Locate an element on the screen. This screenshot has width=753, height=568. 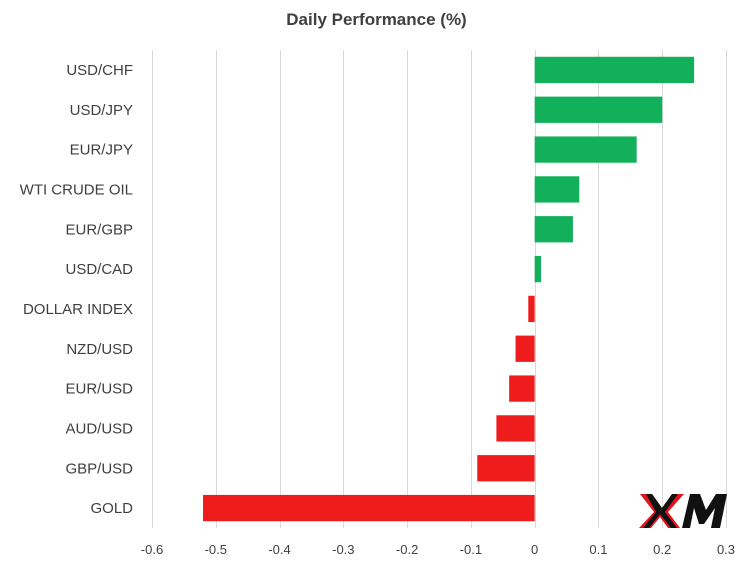
chart-title: Daily Performance (%) is located at coordinates (376, 19).